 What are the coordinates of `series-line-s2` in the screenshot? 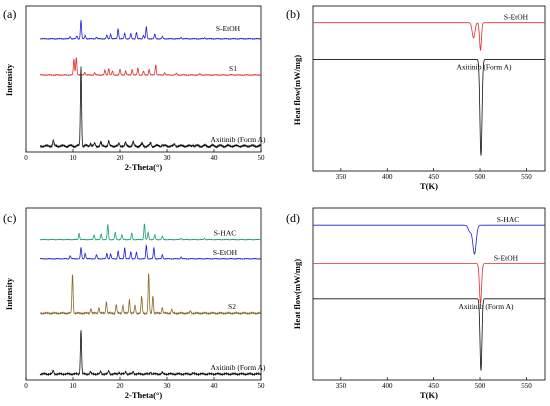 It's located at (151, 294).